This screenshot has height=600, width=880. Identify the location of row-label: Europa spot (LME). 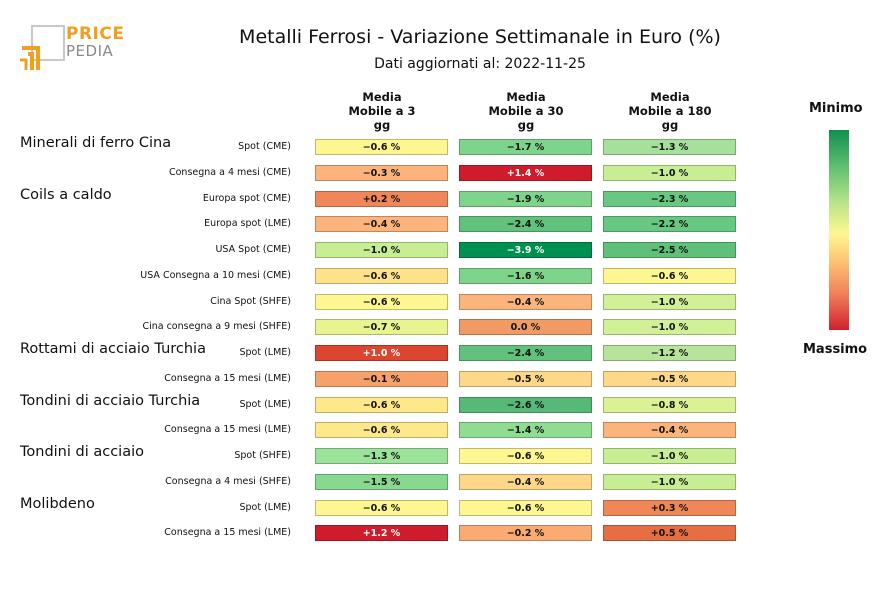
(247, 224).